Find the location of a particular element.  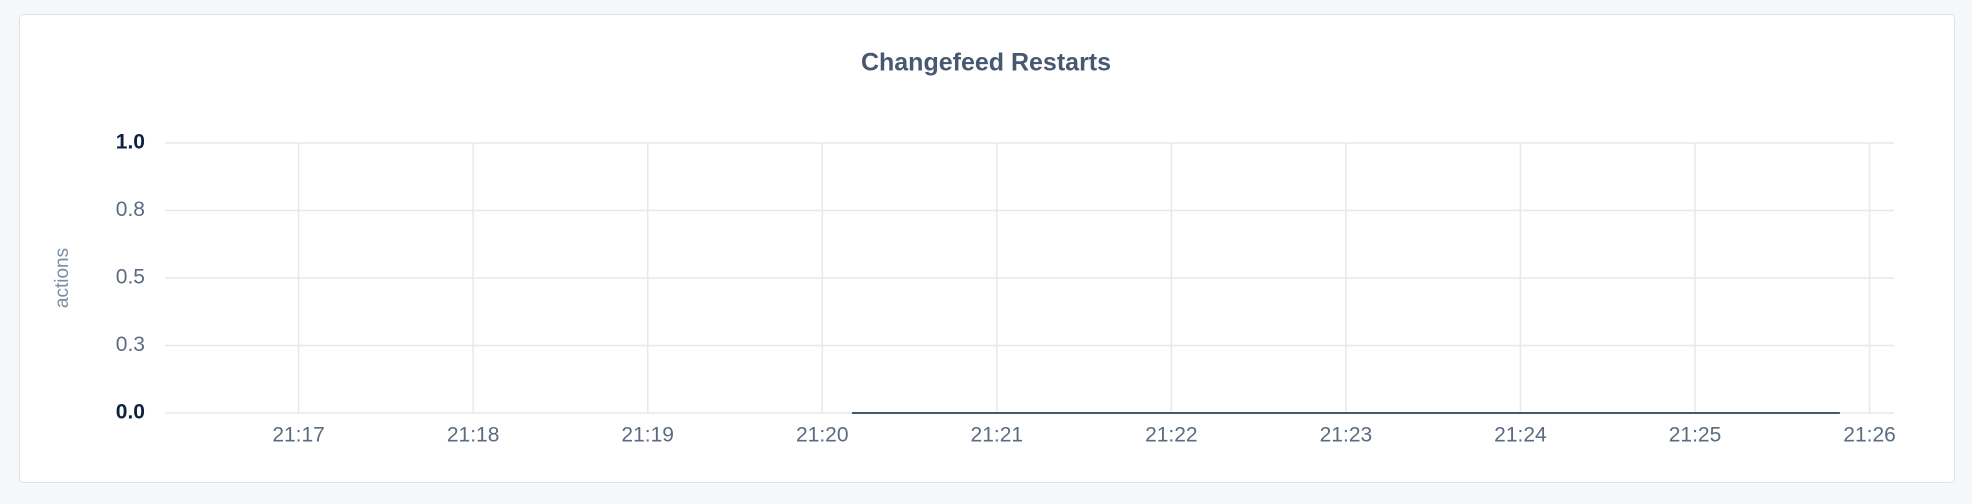

x-tick-label: 21:21 is located at coordinates (997, 435).